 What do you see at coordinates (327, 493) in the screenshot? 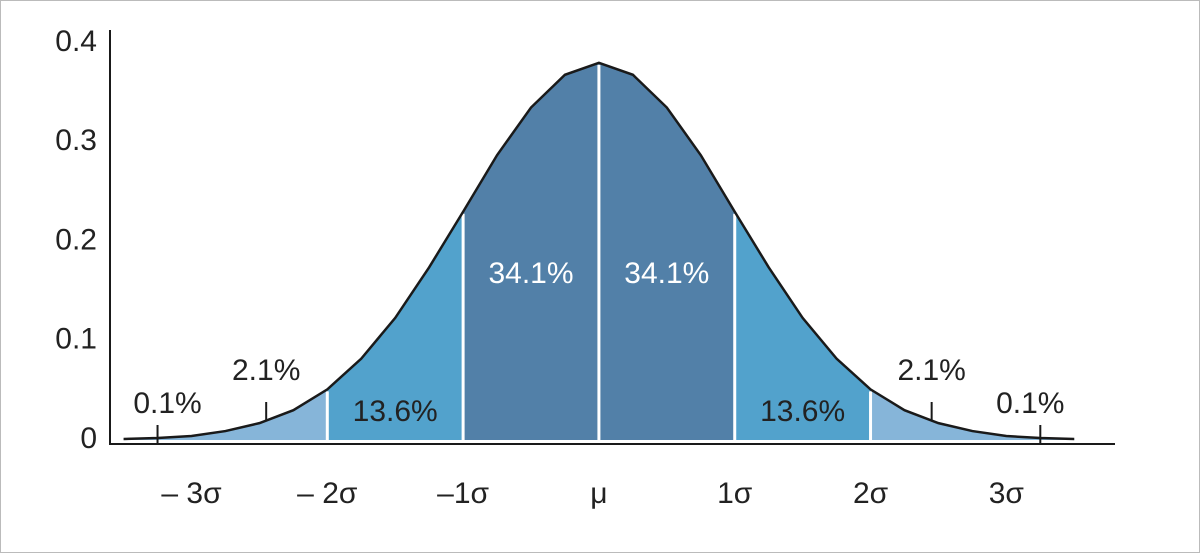
I see `x-tick-label: – 2σ` at bounding box center [327, 493].